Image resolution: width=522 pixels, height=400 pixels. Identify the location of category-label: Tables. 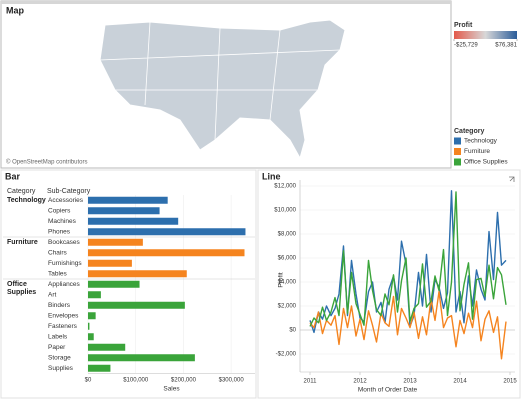
(58, 273).